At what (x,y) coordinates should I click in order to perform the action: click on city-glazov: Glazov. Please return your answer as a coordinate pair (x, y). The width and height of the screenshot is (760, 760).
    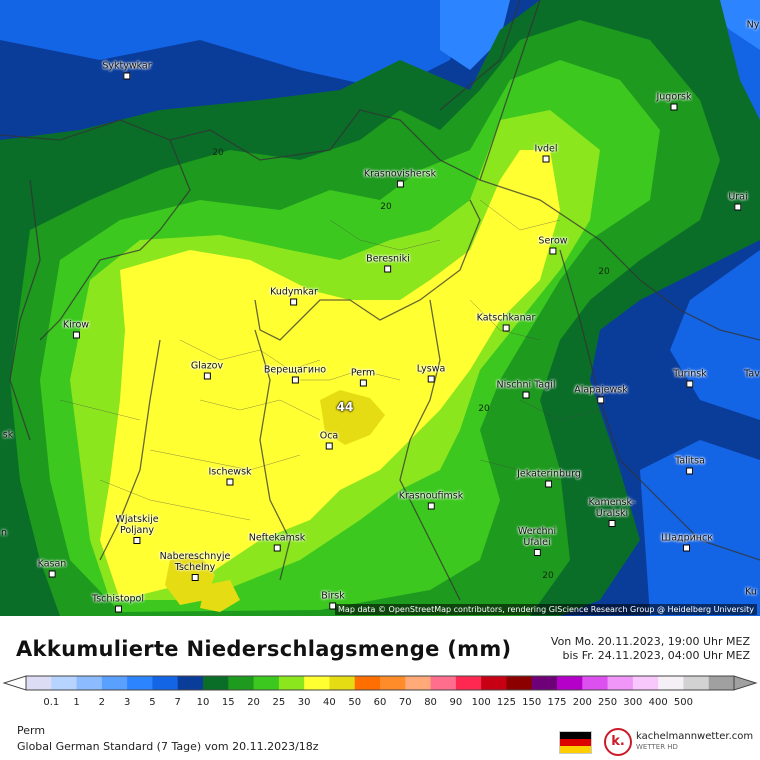
    Looking at the image, I should click on (207, 370).